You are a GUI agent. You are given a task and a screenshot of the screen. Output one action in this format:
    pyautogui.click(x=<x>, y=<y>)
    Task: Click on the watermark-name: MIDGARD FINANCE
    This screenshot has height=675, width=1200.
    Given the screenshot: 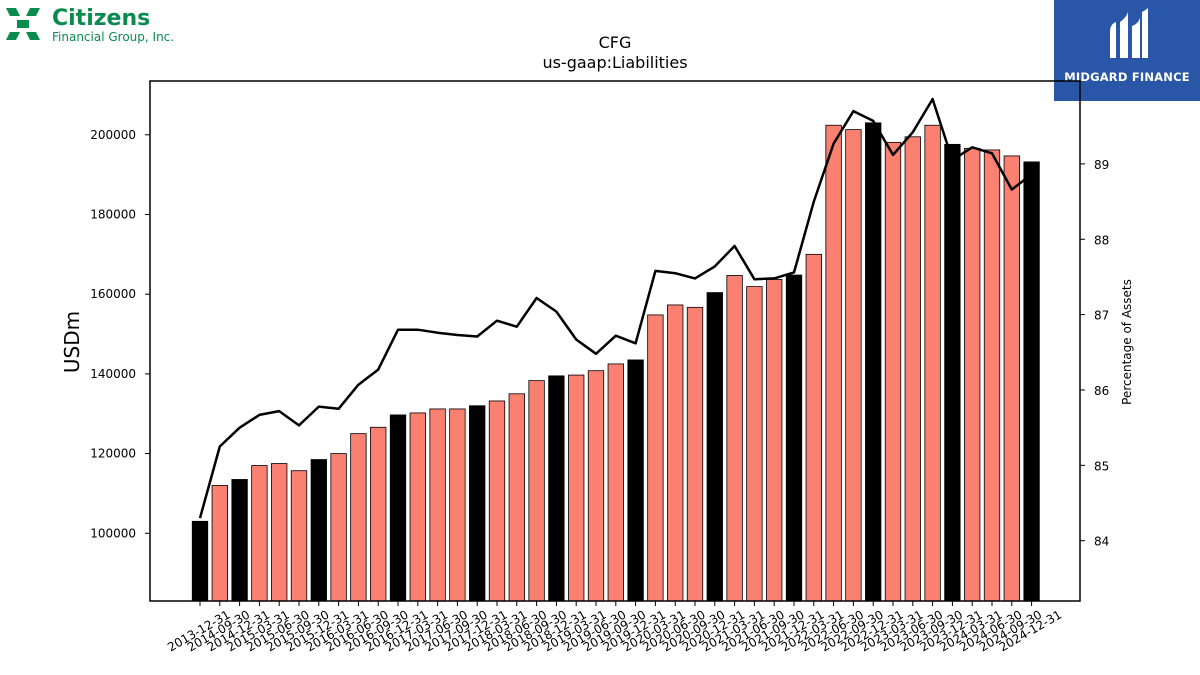 What is the action you would take?
    pyautogui.click(x=1127, y=77)
    